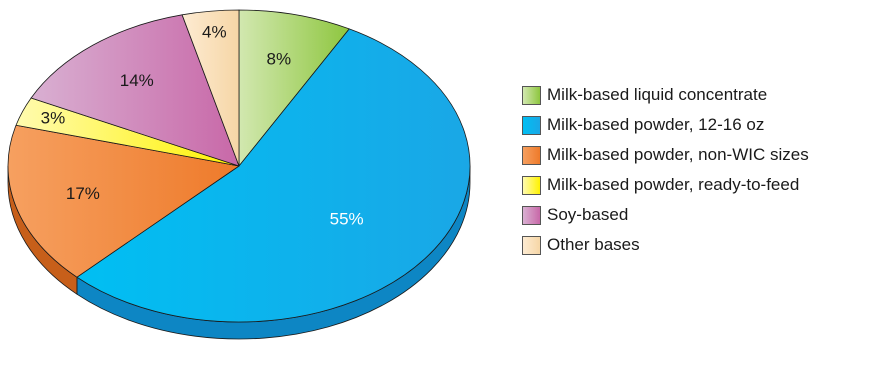 This screenshot has width=884, height=386. I want to click on pie-slice-soy-based, so click(135, 90).